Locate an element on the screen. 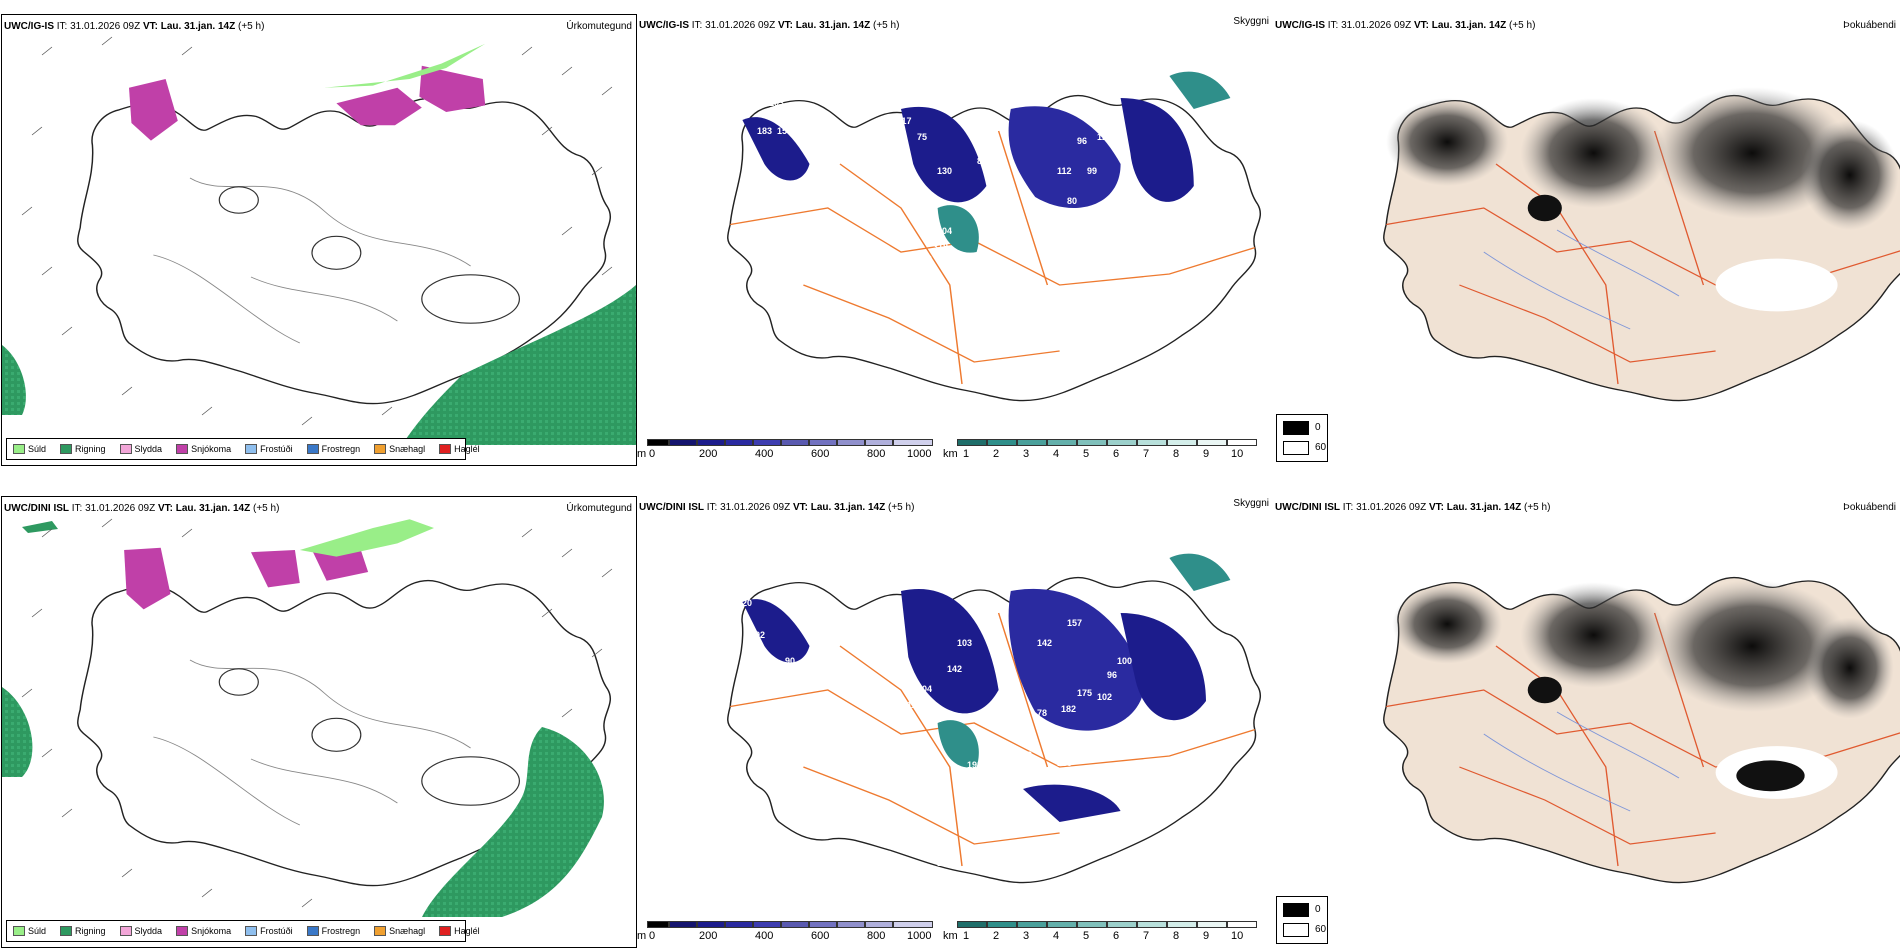 This screenshot has height=950, width=1900. visibility-colorbar: km 1 2 3 4 5 6 7 8 9 10 is located at coordinates (1108, 452).